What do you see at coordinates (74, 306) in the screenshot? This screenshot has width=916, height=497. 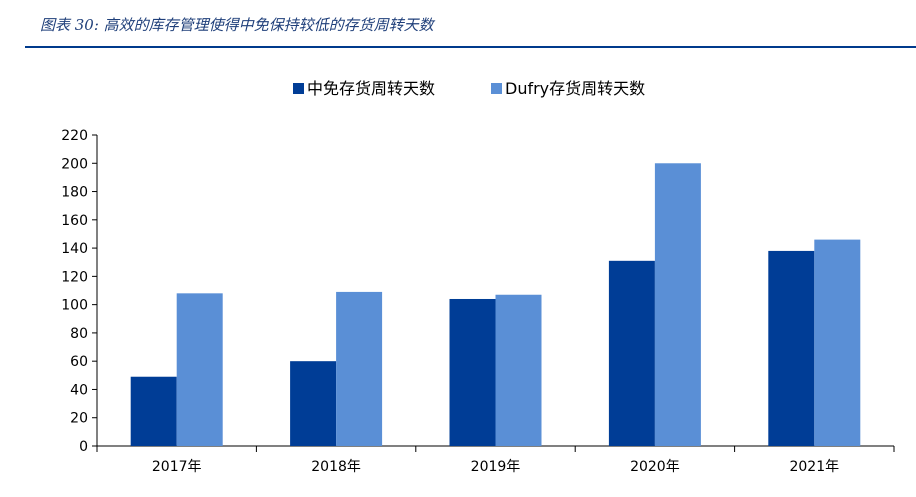 I see `y-tick-label: 100` at bounding box center [74, 306].